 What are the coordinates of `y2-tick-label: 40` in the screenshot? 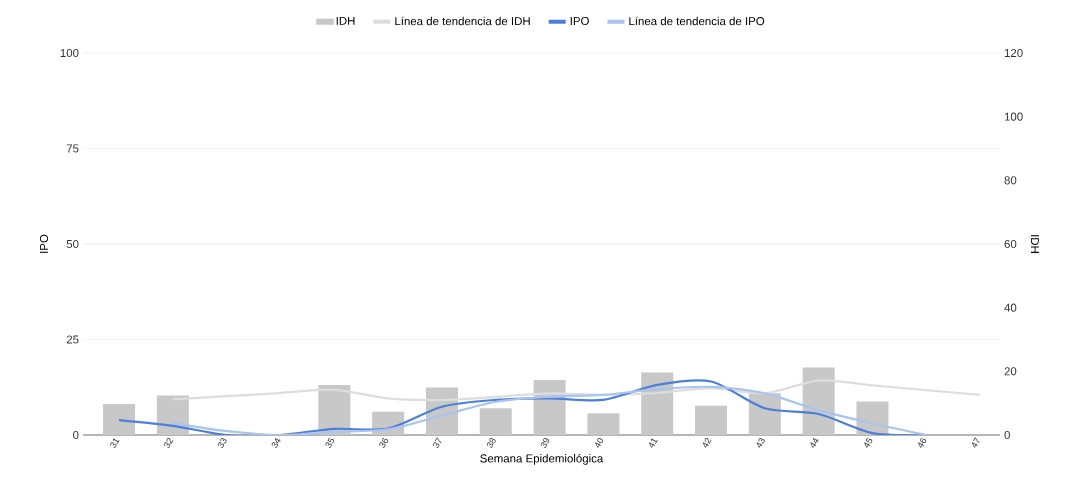 It's located at (1010, 307).